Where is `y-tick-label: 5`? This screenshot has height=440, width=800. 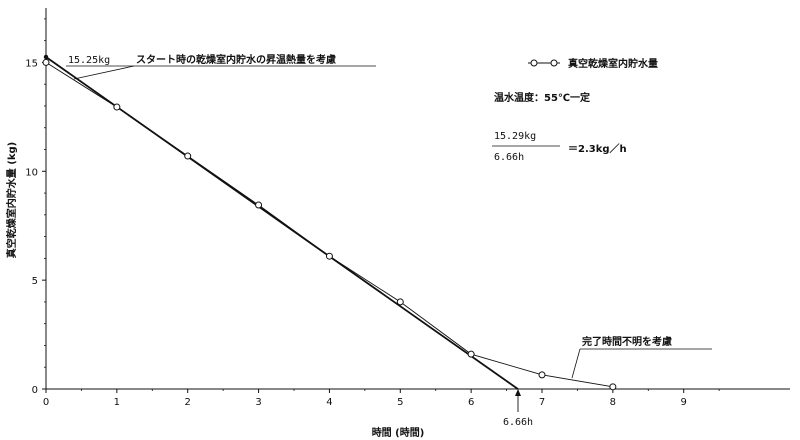
y-tick-label: 5 is located at coordinates (35, 281).